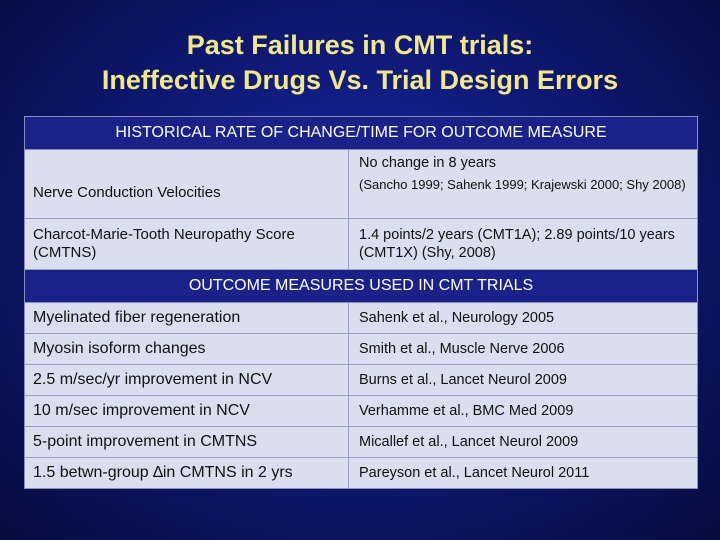  What do you see at coordinates (523, 473) in the screenshot?
I see `source-cell: Pareyson et al., Lancet Neurol 2011` at bounding box center [523, 473].